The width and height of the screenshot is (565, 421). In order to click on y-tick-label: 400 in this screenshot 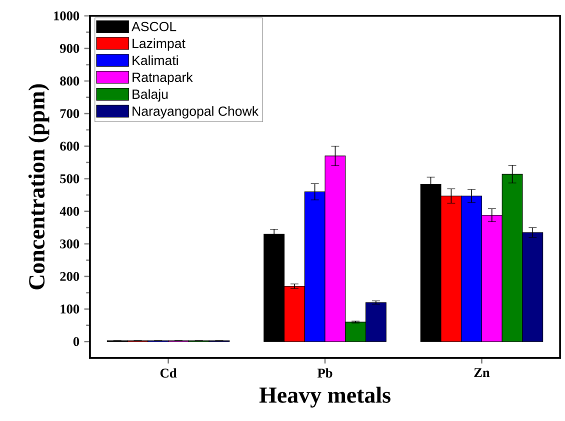, I will do `click(70, 211)`.